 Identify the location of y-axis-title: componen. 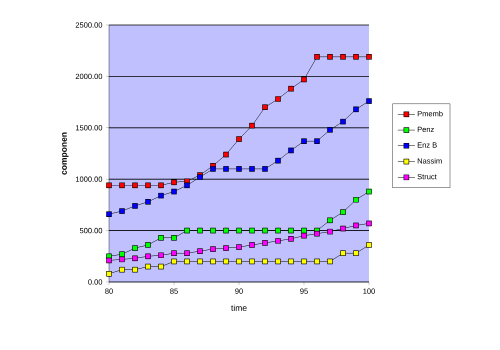
(65, 153).